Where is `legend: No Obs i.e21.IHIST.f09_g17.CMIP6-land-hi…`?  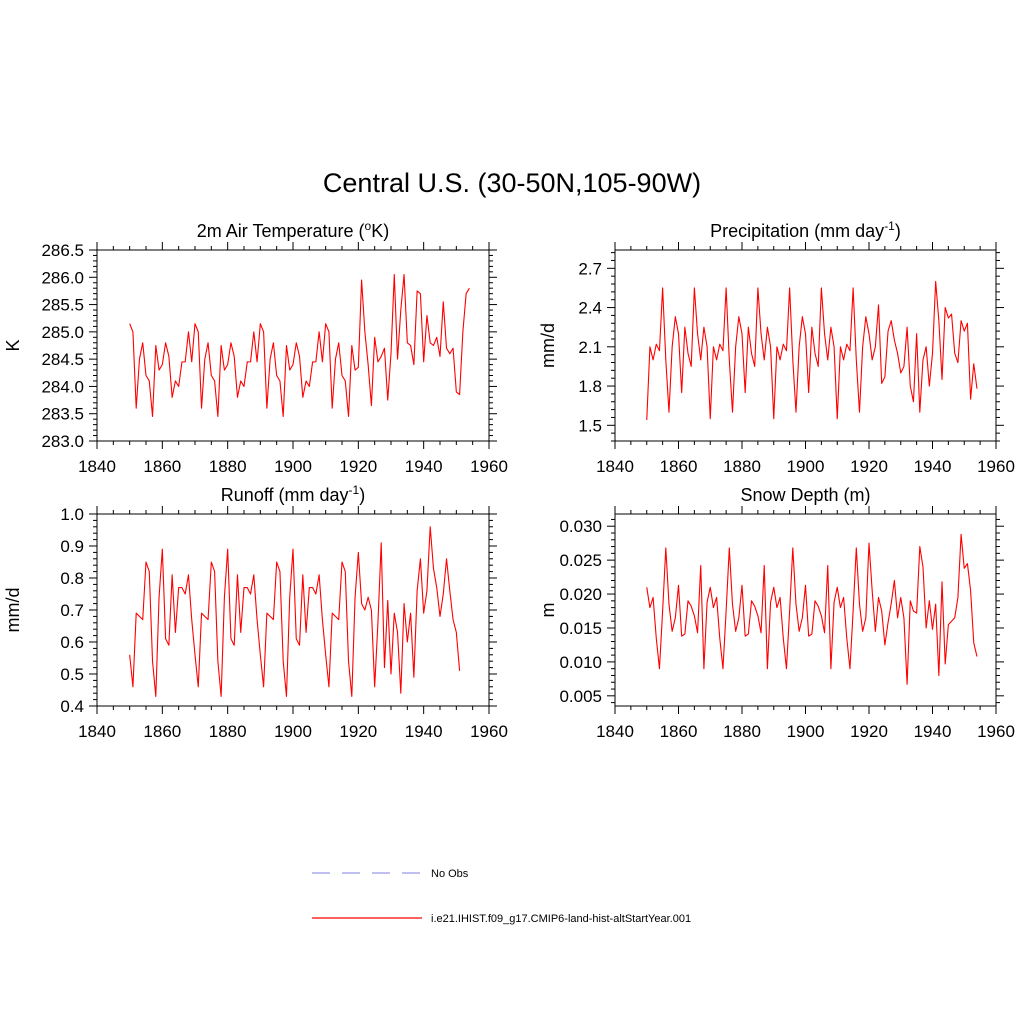 legend: No Obs i.e21.IHIST.f09_g17.CMIP6-land-hi… is located at coordinates (501, 896).